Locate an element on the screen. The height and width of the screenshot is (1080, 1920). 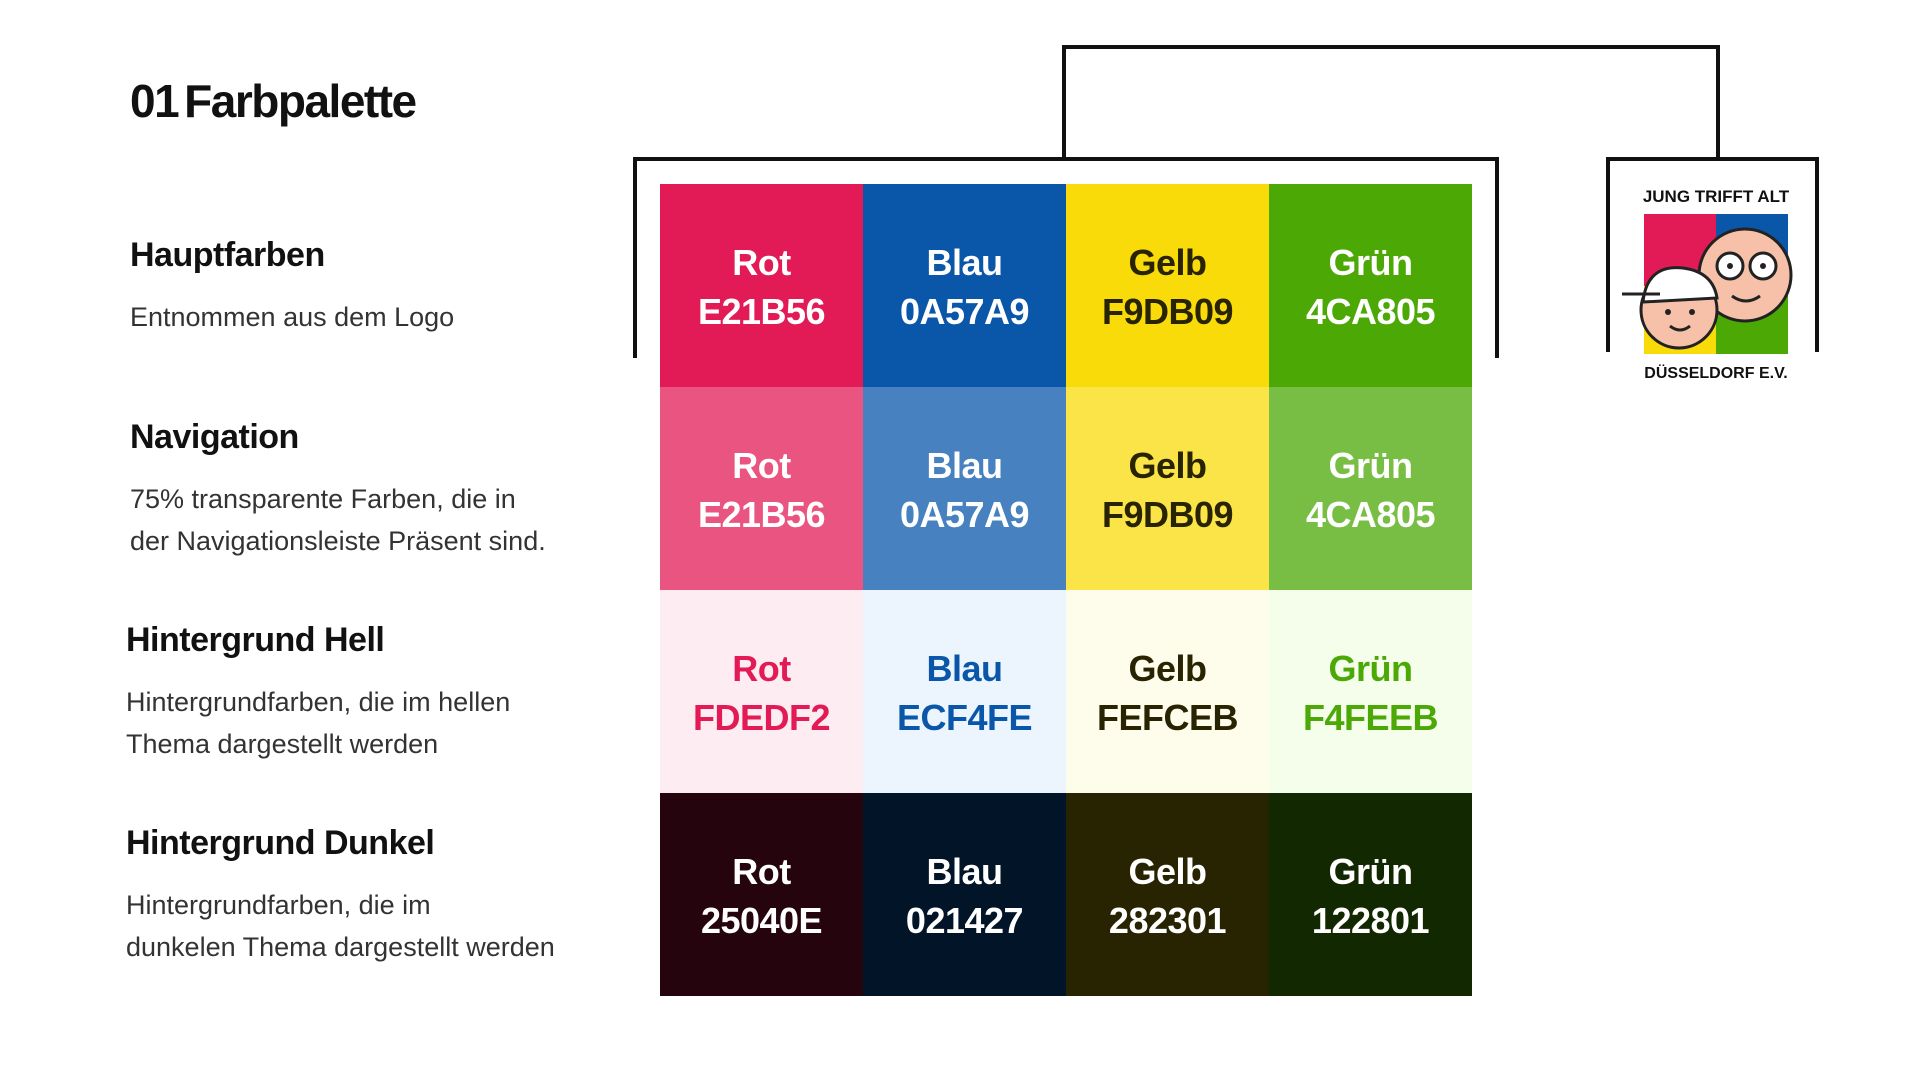
color-code: FDEDF2 is located at coordinates (761, 717).